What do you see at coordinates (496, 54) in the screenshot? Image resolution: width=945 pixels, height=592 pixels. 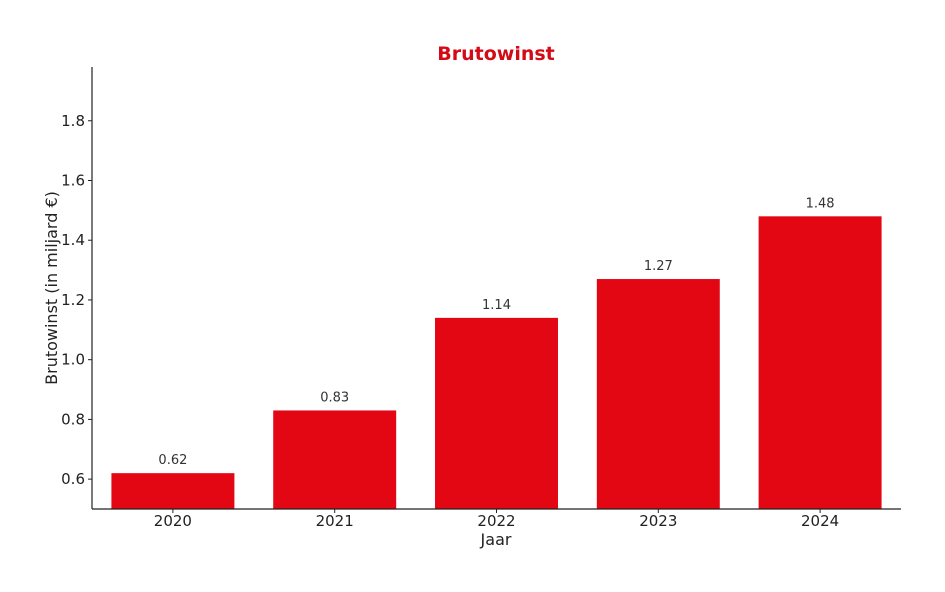 I see `chart-title: Brutowinst` at bounding box center [496, 54].